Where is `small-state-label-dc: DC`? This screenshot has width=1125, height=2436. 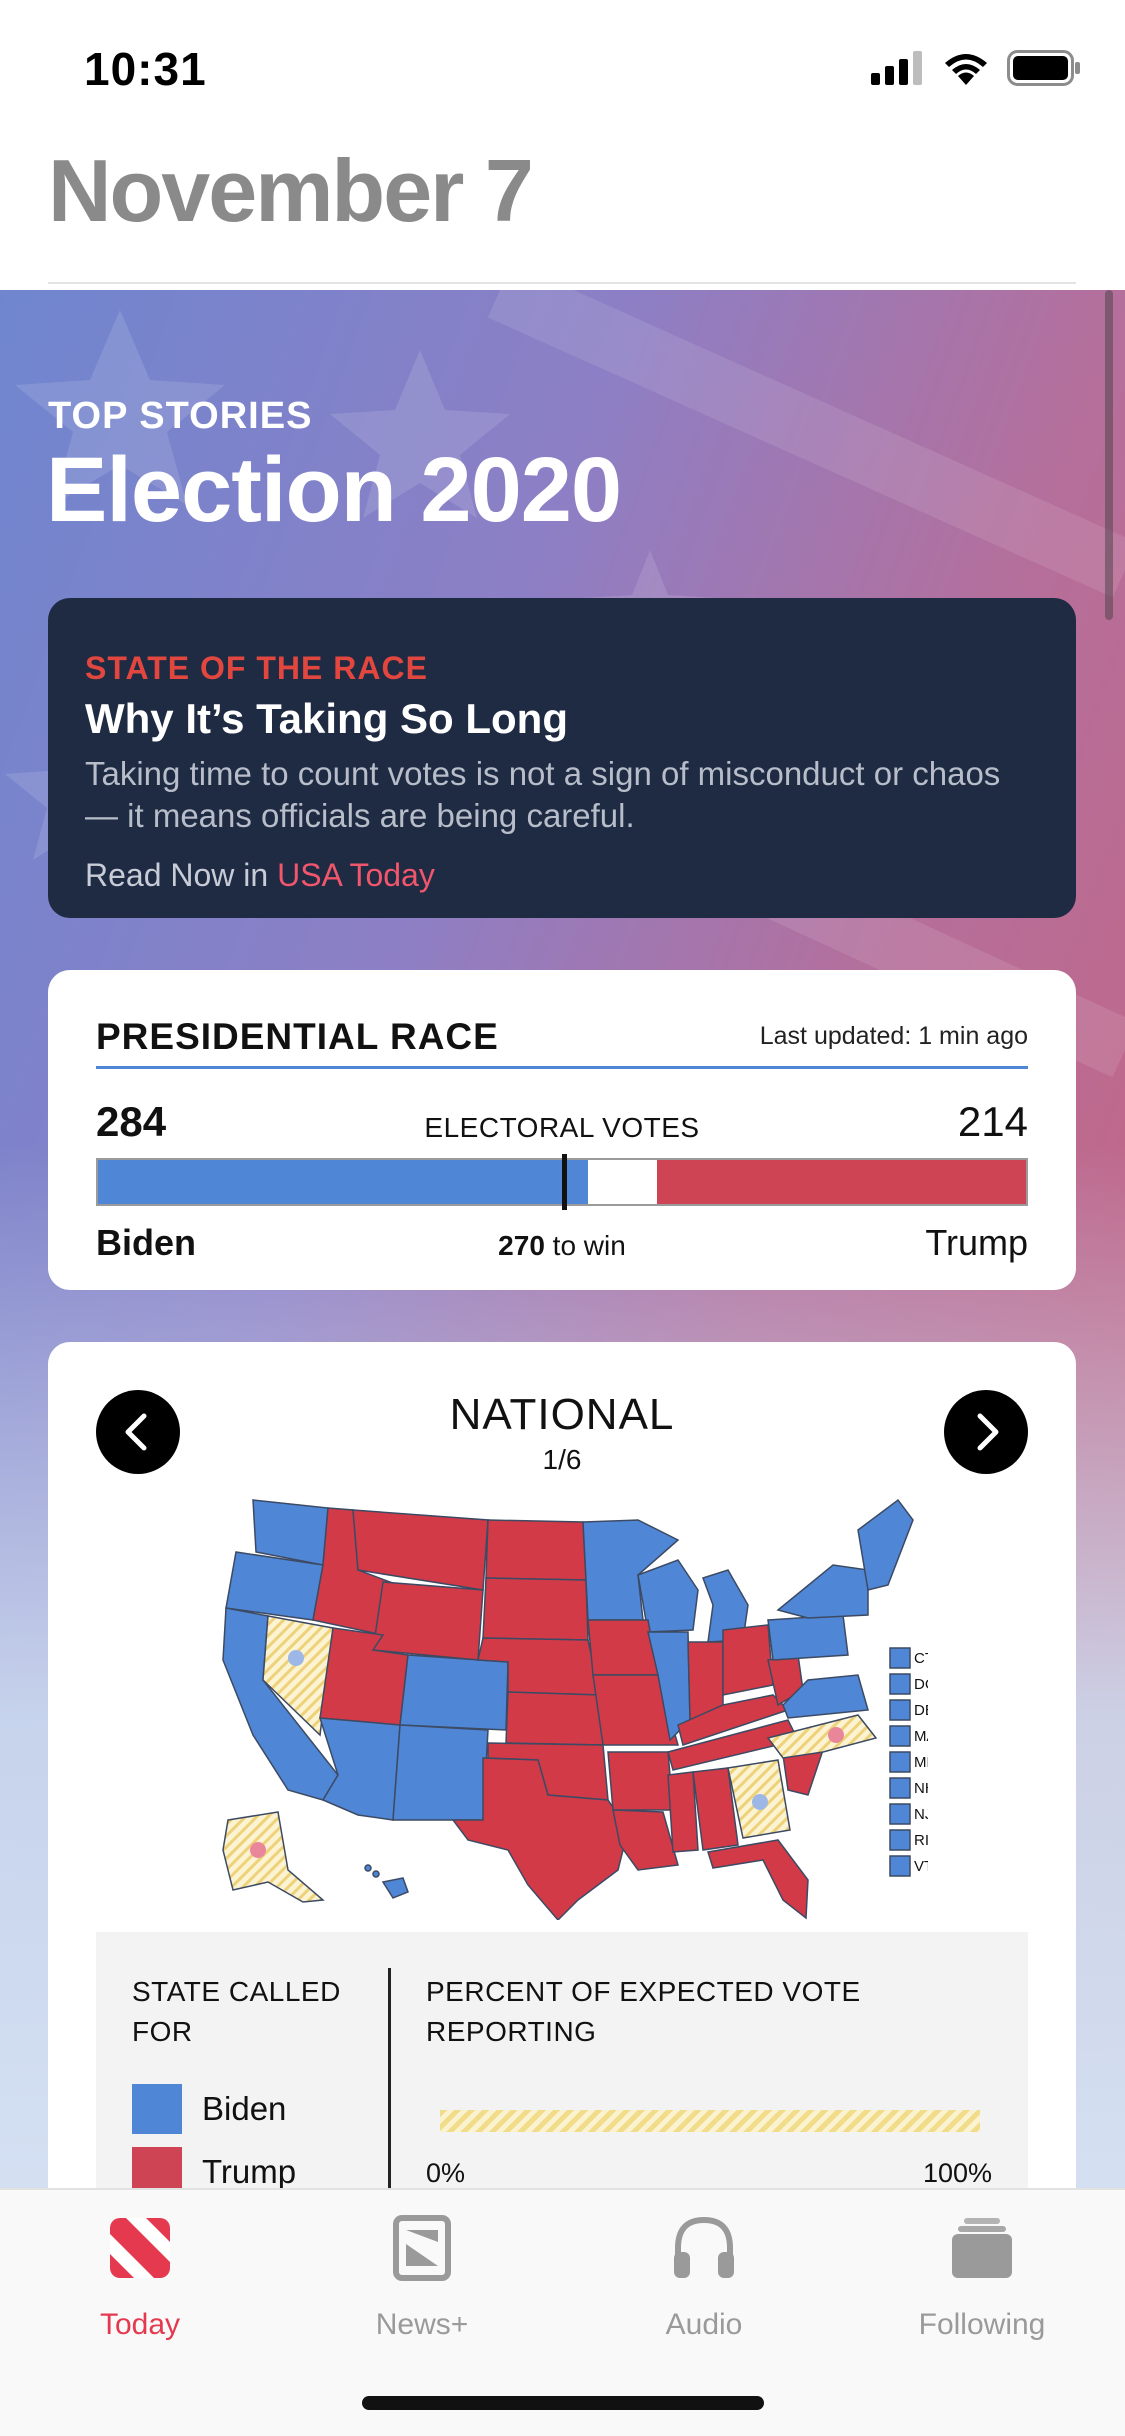 small-state-label-dc: DC is located at coordinates (921, 1684).